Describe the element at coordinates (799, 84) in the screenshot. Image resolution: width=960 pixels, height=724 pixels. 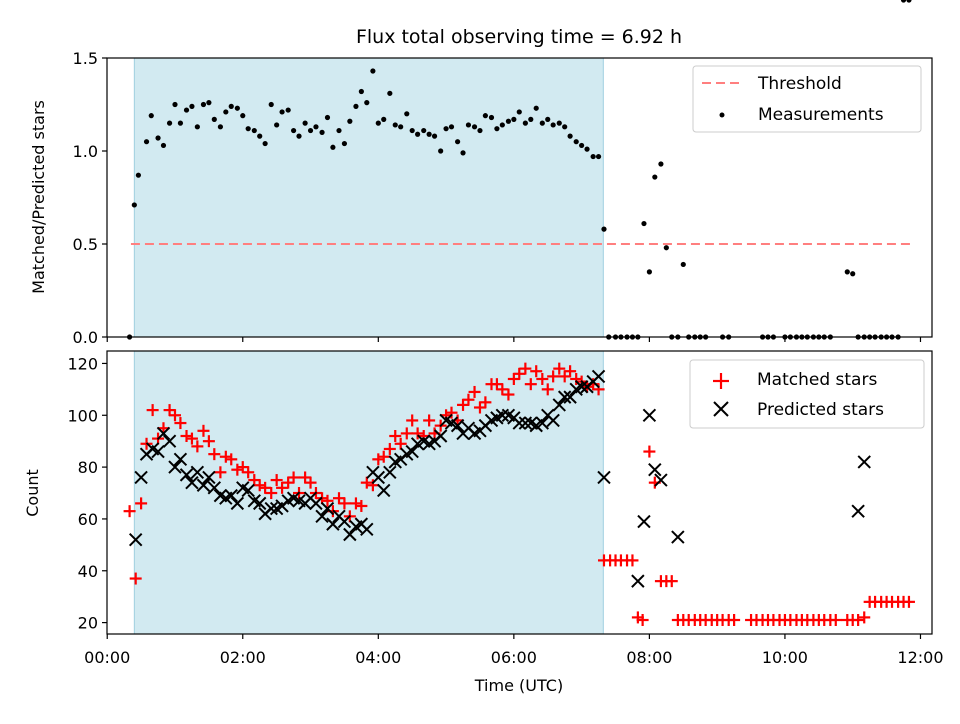
I see `legend-threshold-label: Threshold` at that location.